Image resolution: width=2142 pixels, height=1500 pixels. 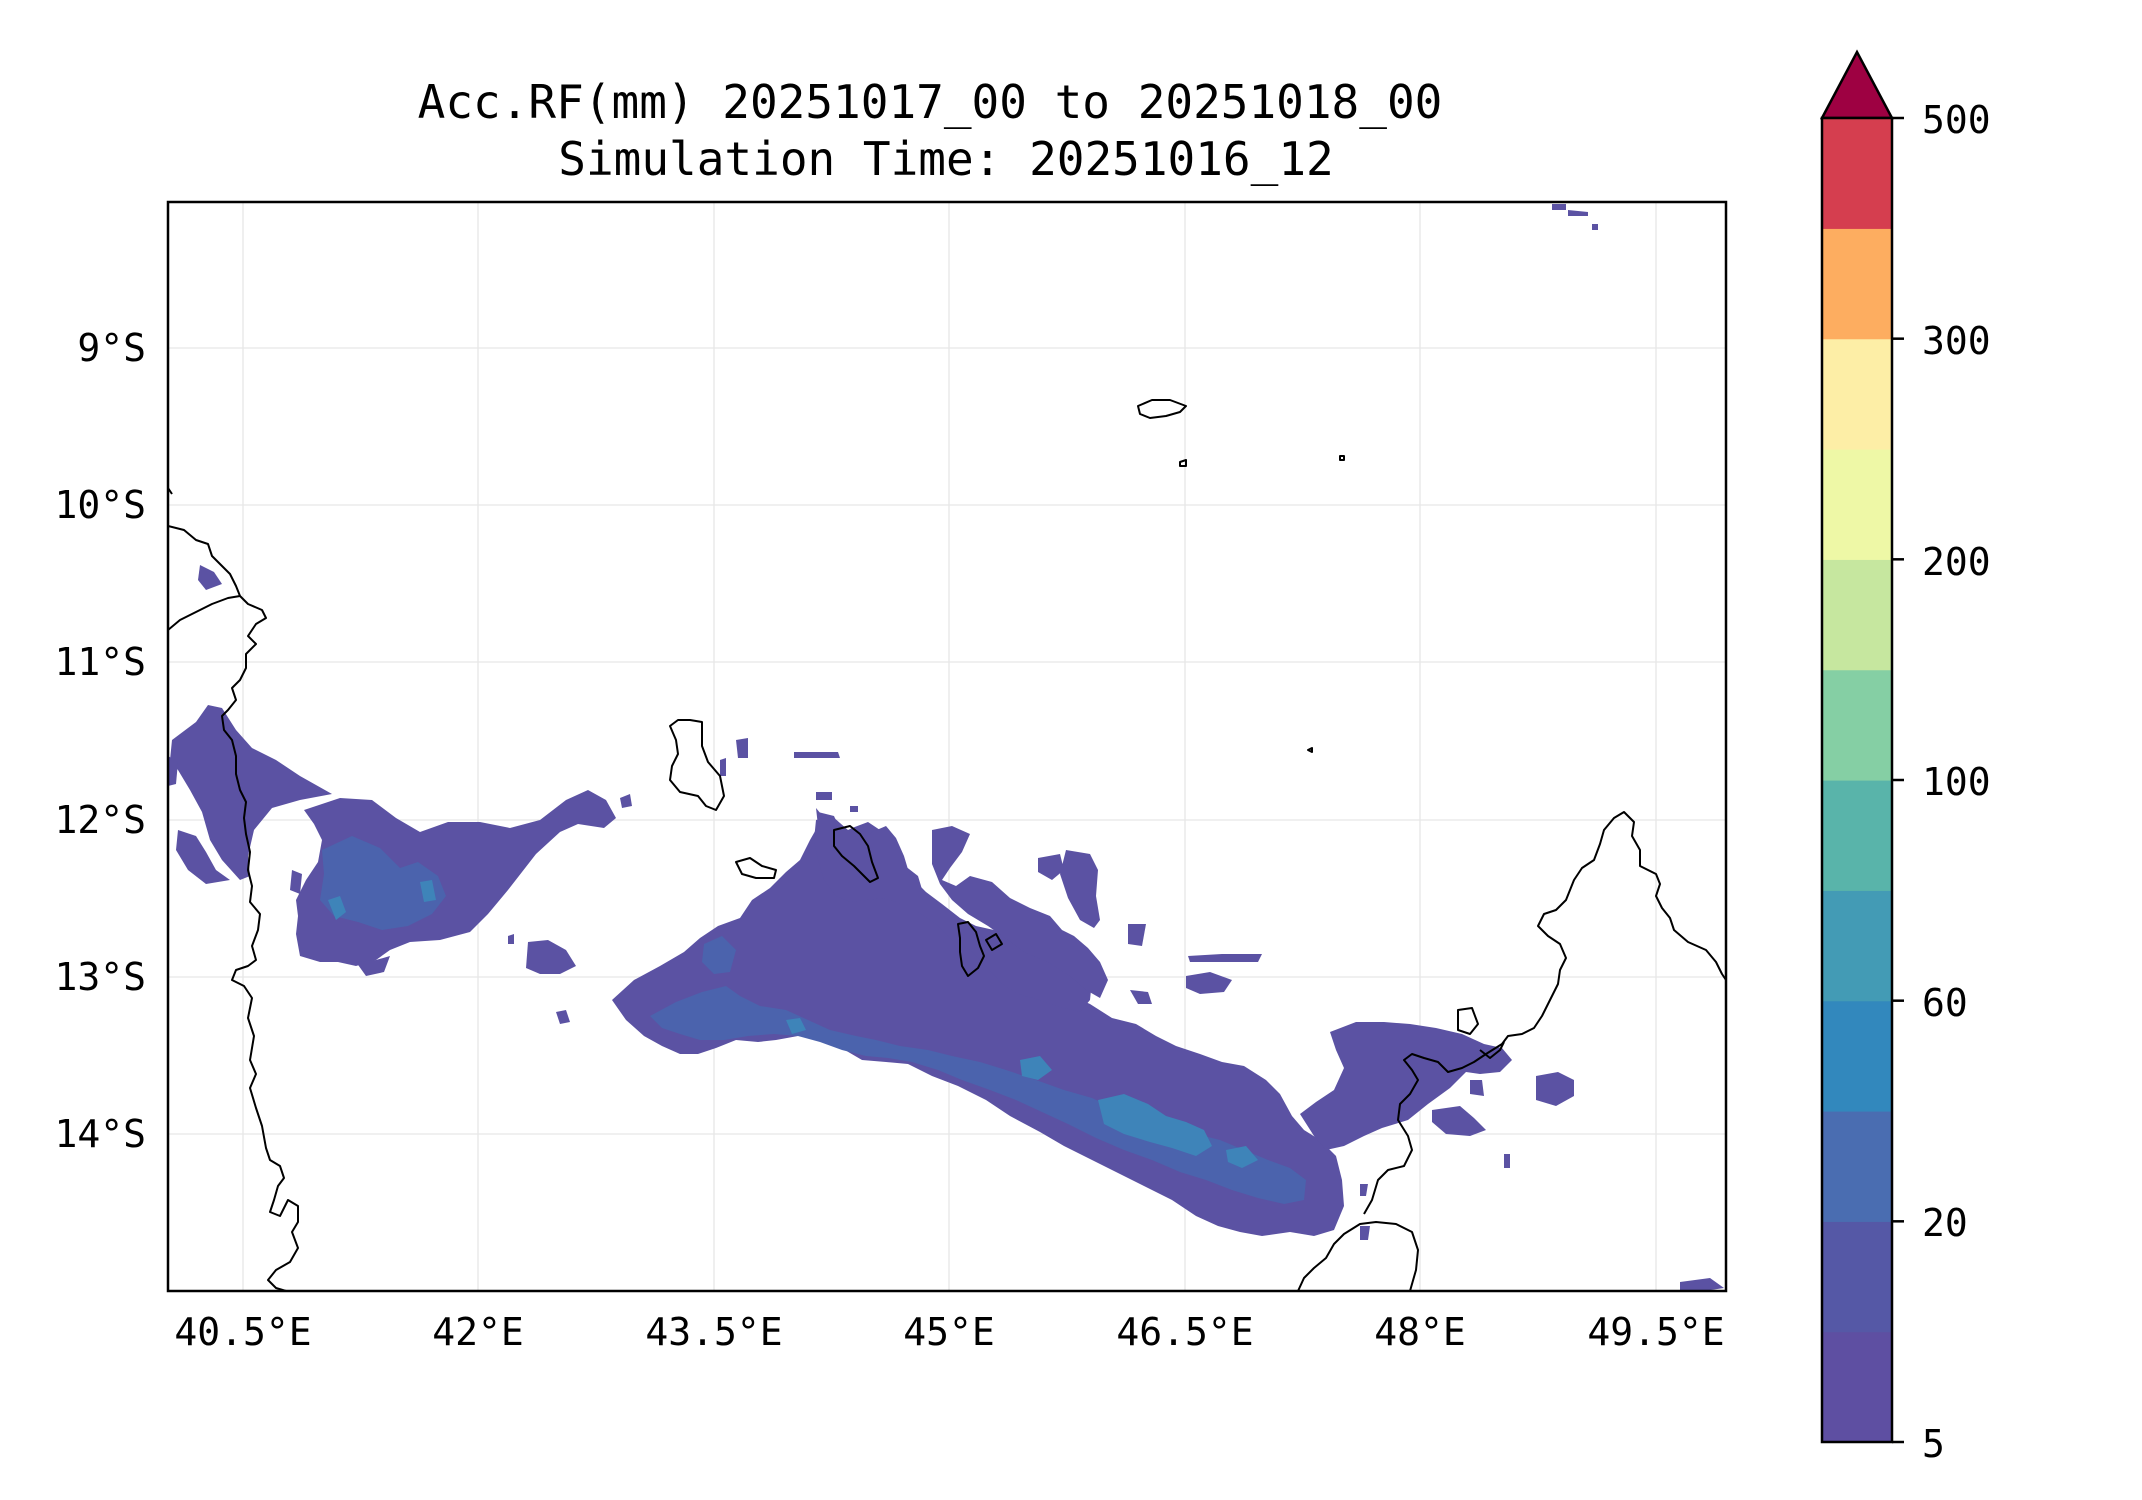 I want to click on y-tick-label: 12°S, so click(x=100, y=820).